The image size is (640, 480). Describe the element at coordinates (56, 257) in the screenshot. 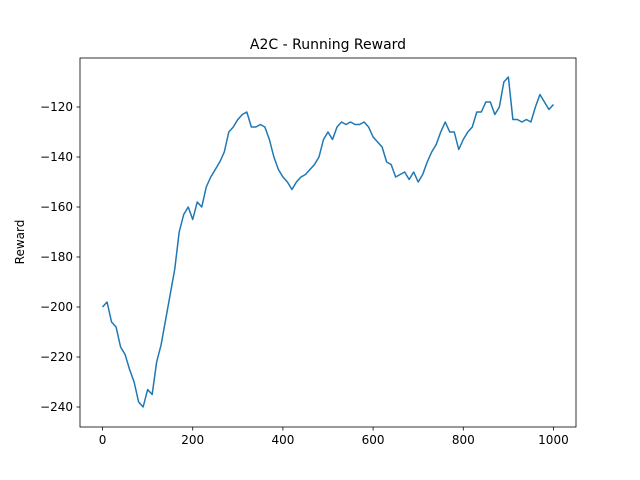

I see `y-tick-label: −180` at that location.